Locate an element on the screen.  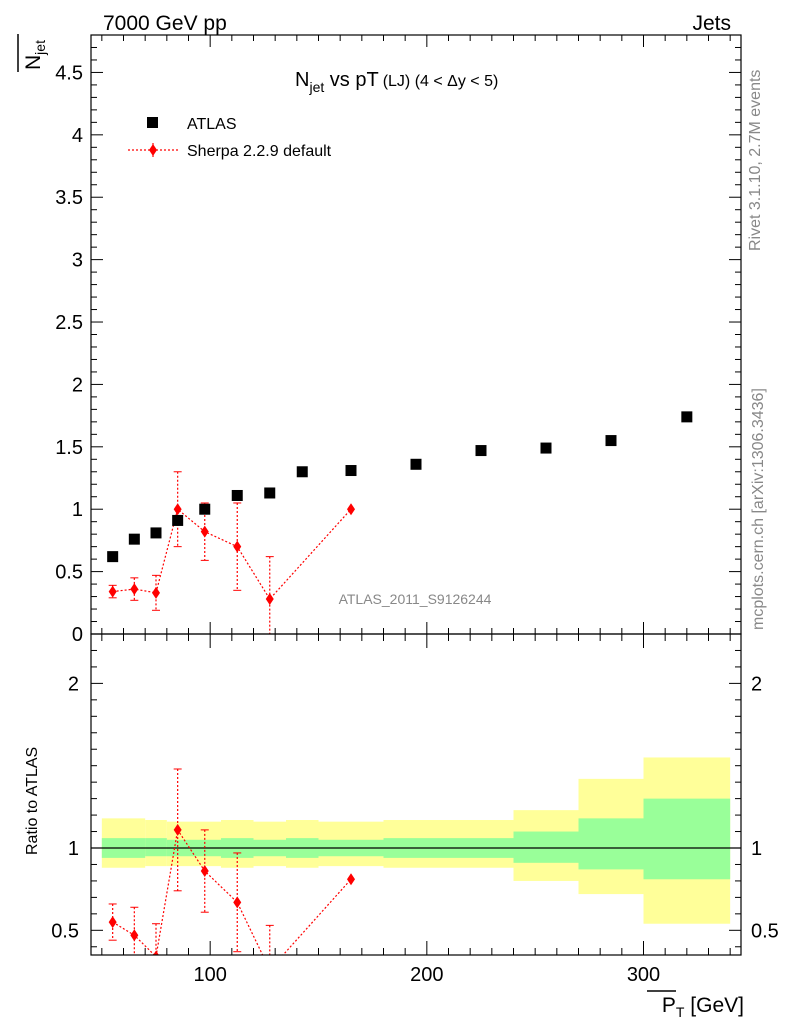
y-tick-label: 3 is located at coordinates (77, 261).